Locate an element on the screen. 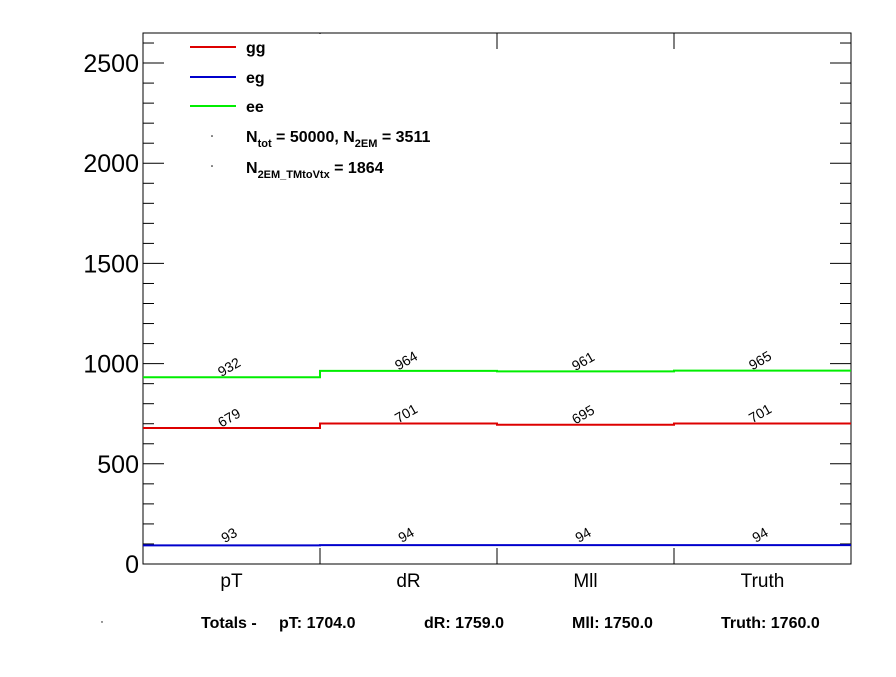 This screenshot has width=896, height=677. y-tick-label: 500 is located at coordinates (118, 465).